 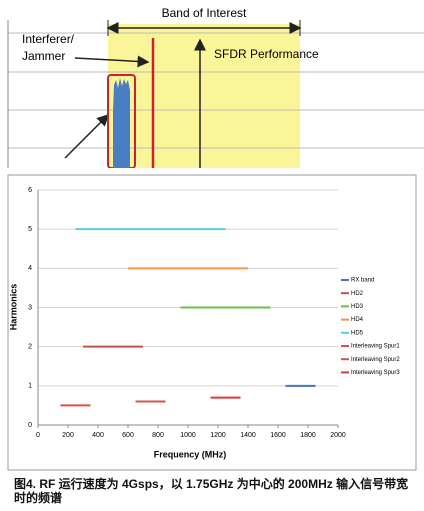 I want to click on y-axis-label: Harmonics, so click(x=13, y=307).